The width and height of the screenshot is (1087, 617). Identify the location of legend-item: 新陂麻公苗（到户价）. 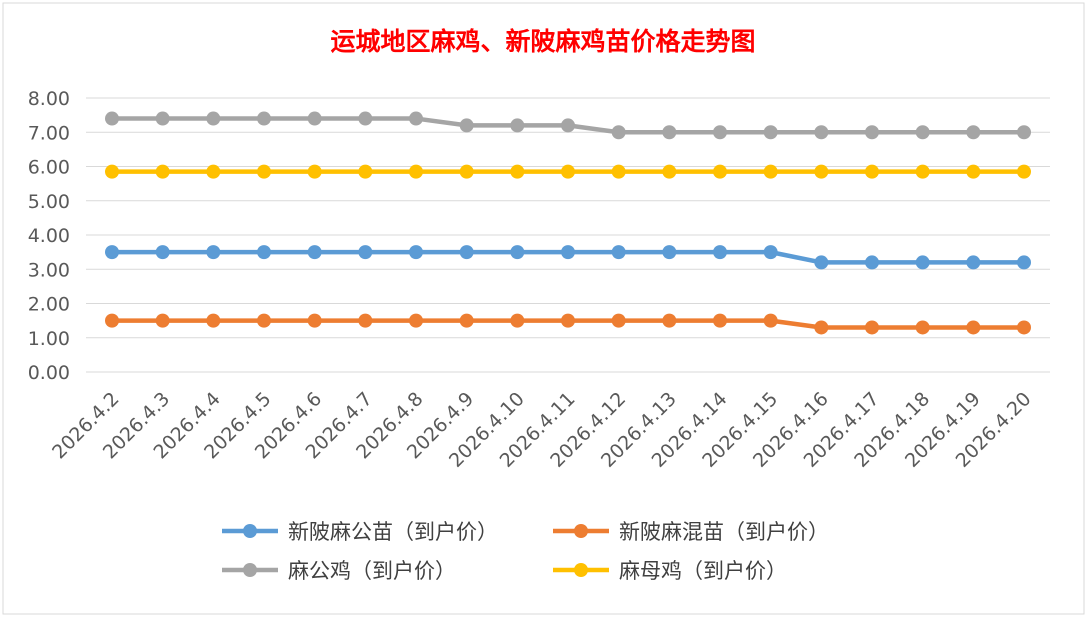
(360, 532).